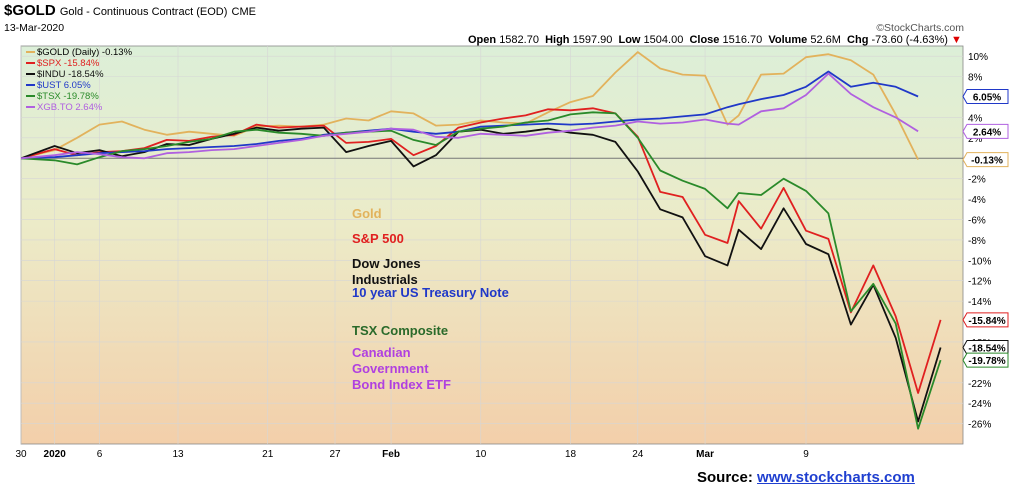  Describe the element at coordinates (401, 368) in the screenshot. I see `annotation-cgb: Canadian Government Bond Index ETF` at that location.